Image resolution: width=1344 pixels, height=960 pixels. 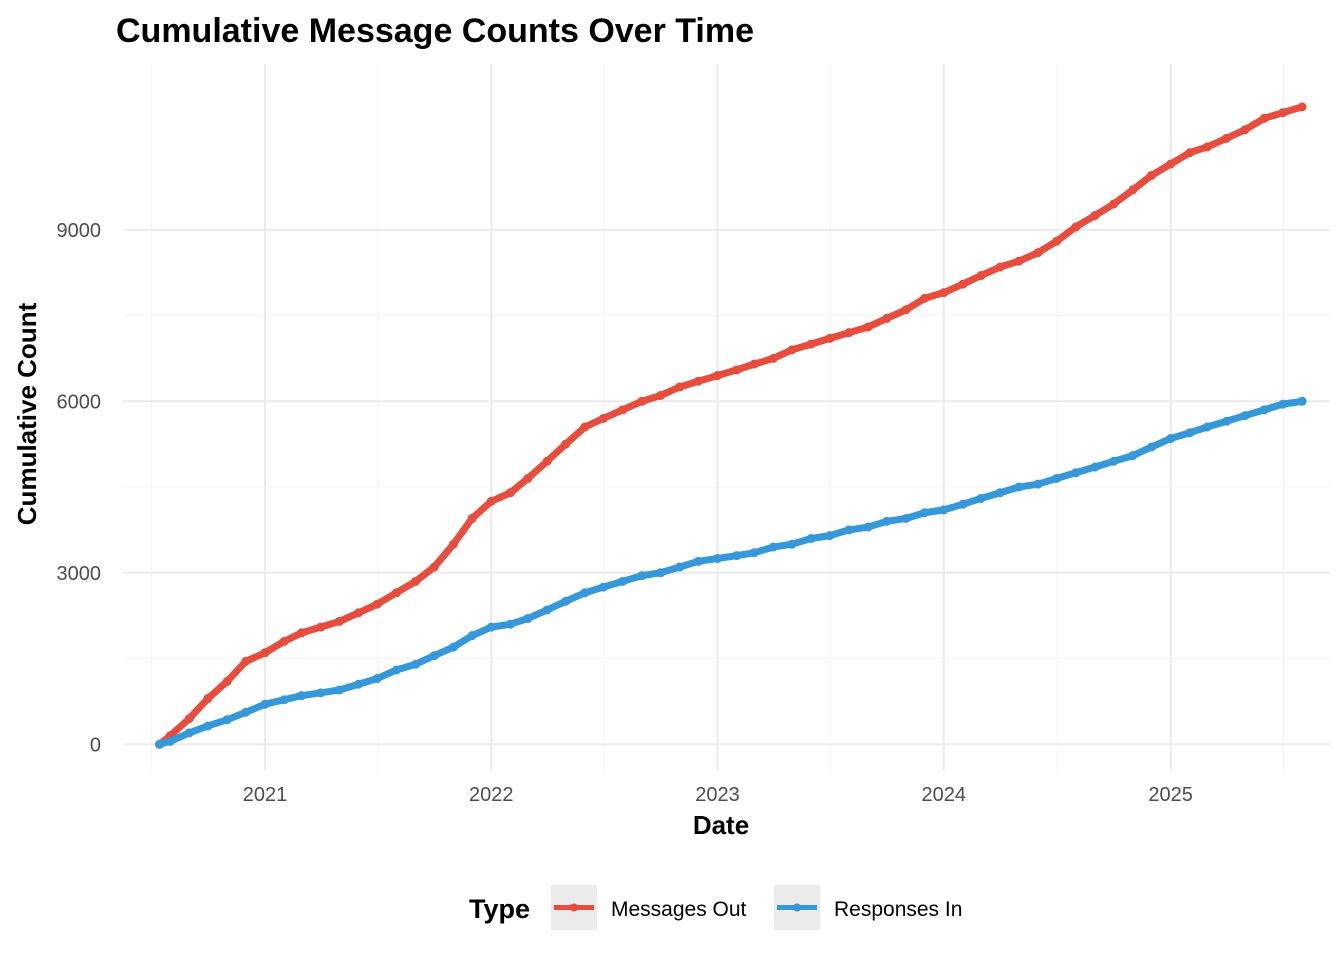 What do you see at coordinates (717, 795) in the screenshot?
I see `x-tick-label: 2023` at bounding box center [717, 795].